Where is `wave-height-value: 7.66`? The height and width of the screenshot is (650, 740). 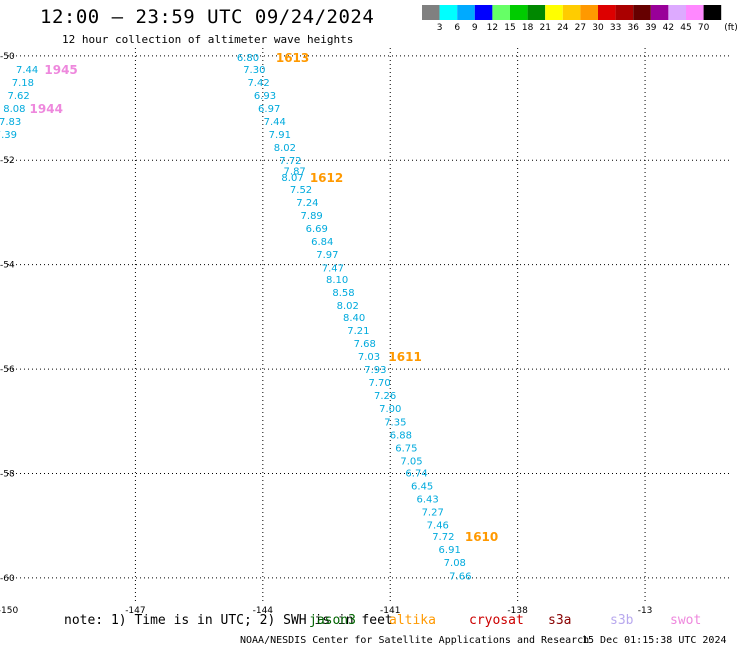 wave-height-value: 7.66 is located at coordinates (460, 576).